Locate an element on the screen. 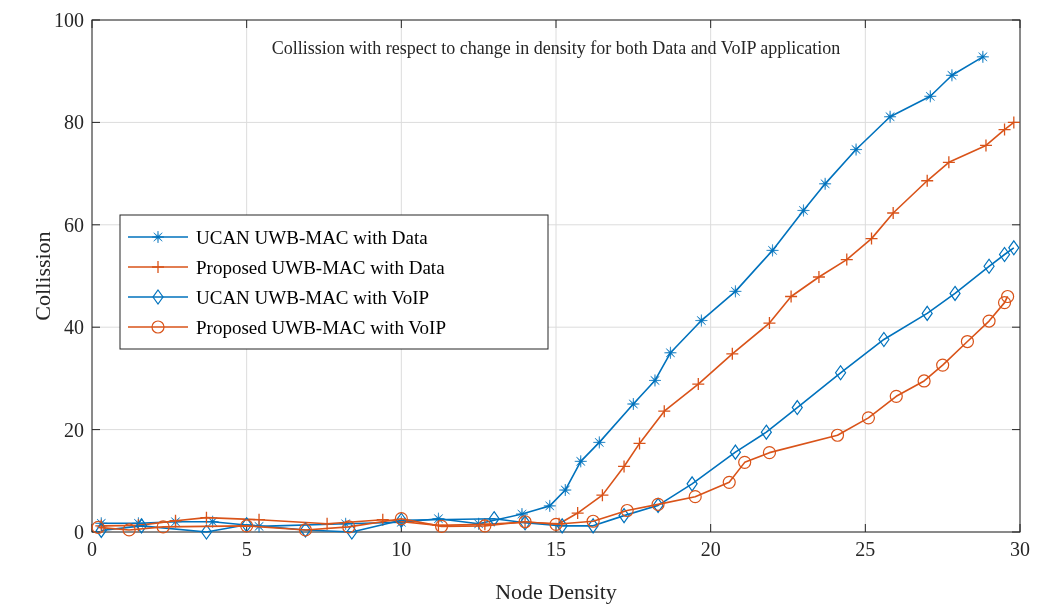  y-tick-label: 100 is located at coordinates (69, 20).